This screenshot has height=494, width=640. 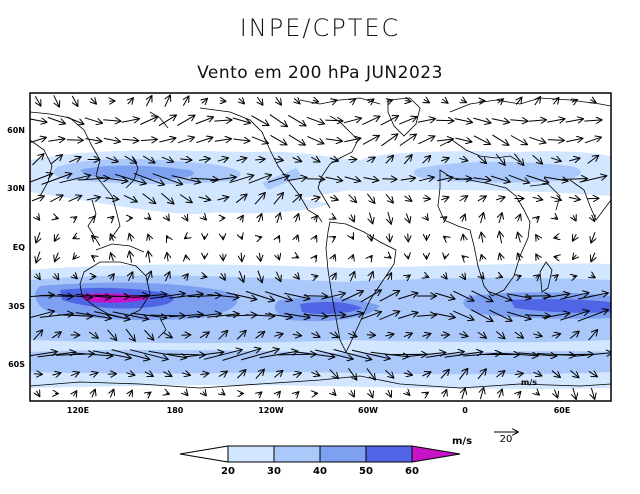 What do you see at coordinates (529, 382) in the screenshot?
I see `inner-unit-label: m/s` at bounding box center [529, 382].